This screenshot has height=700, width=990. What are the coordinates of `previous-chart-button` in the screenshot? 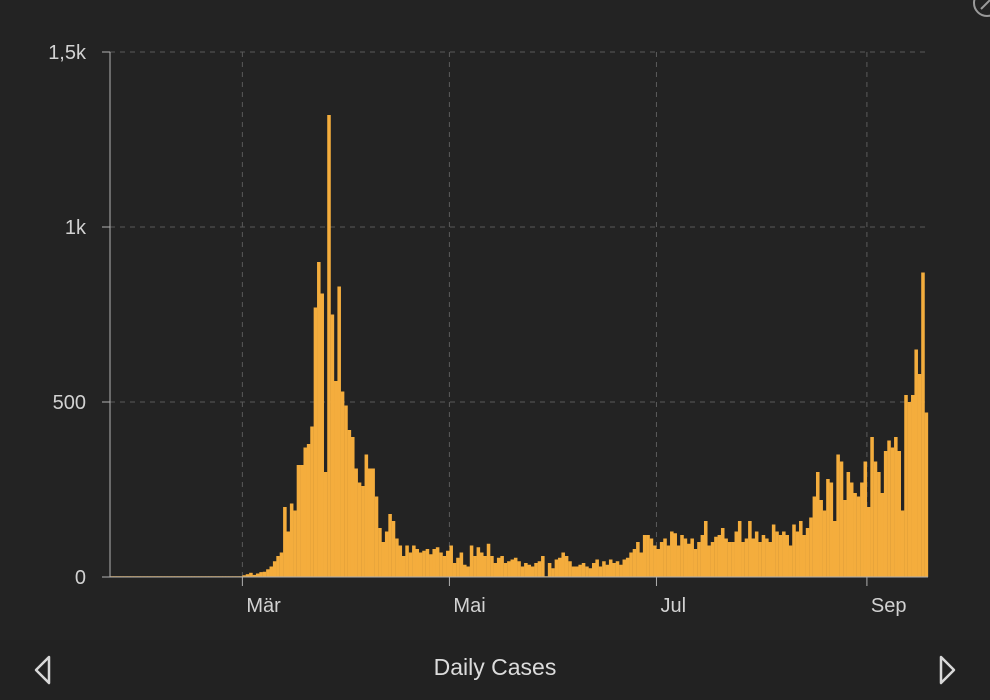 It's located at (43, 670).